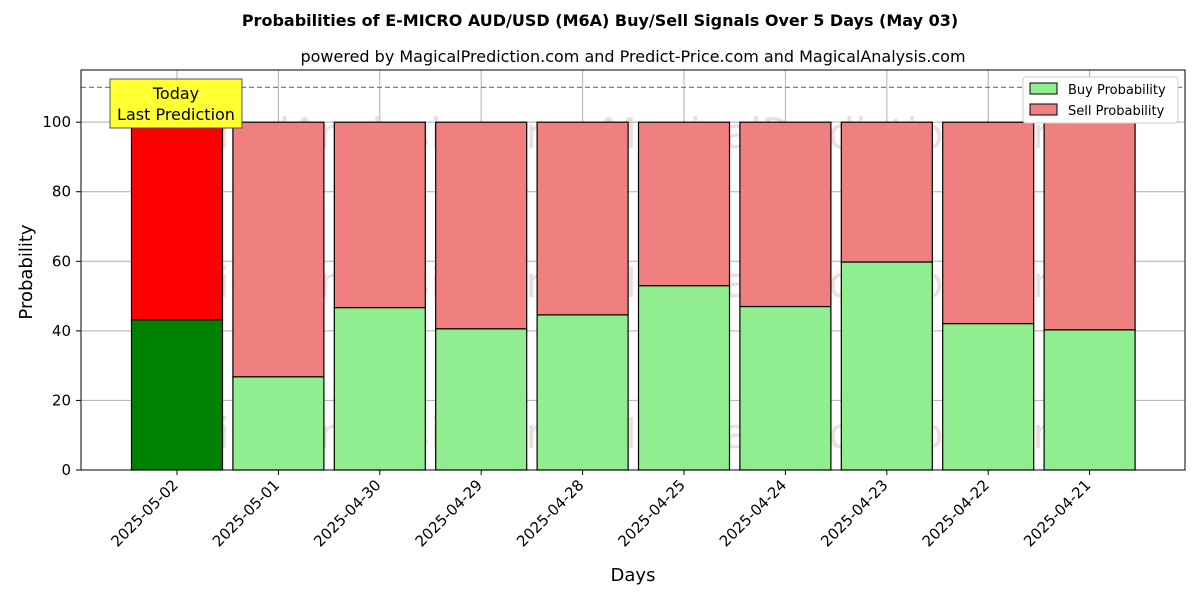 This screenshot has width=1200, height=600. I want to click on today-annotation-line1: Today, so click(175, 93).